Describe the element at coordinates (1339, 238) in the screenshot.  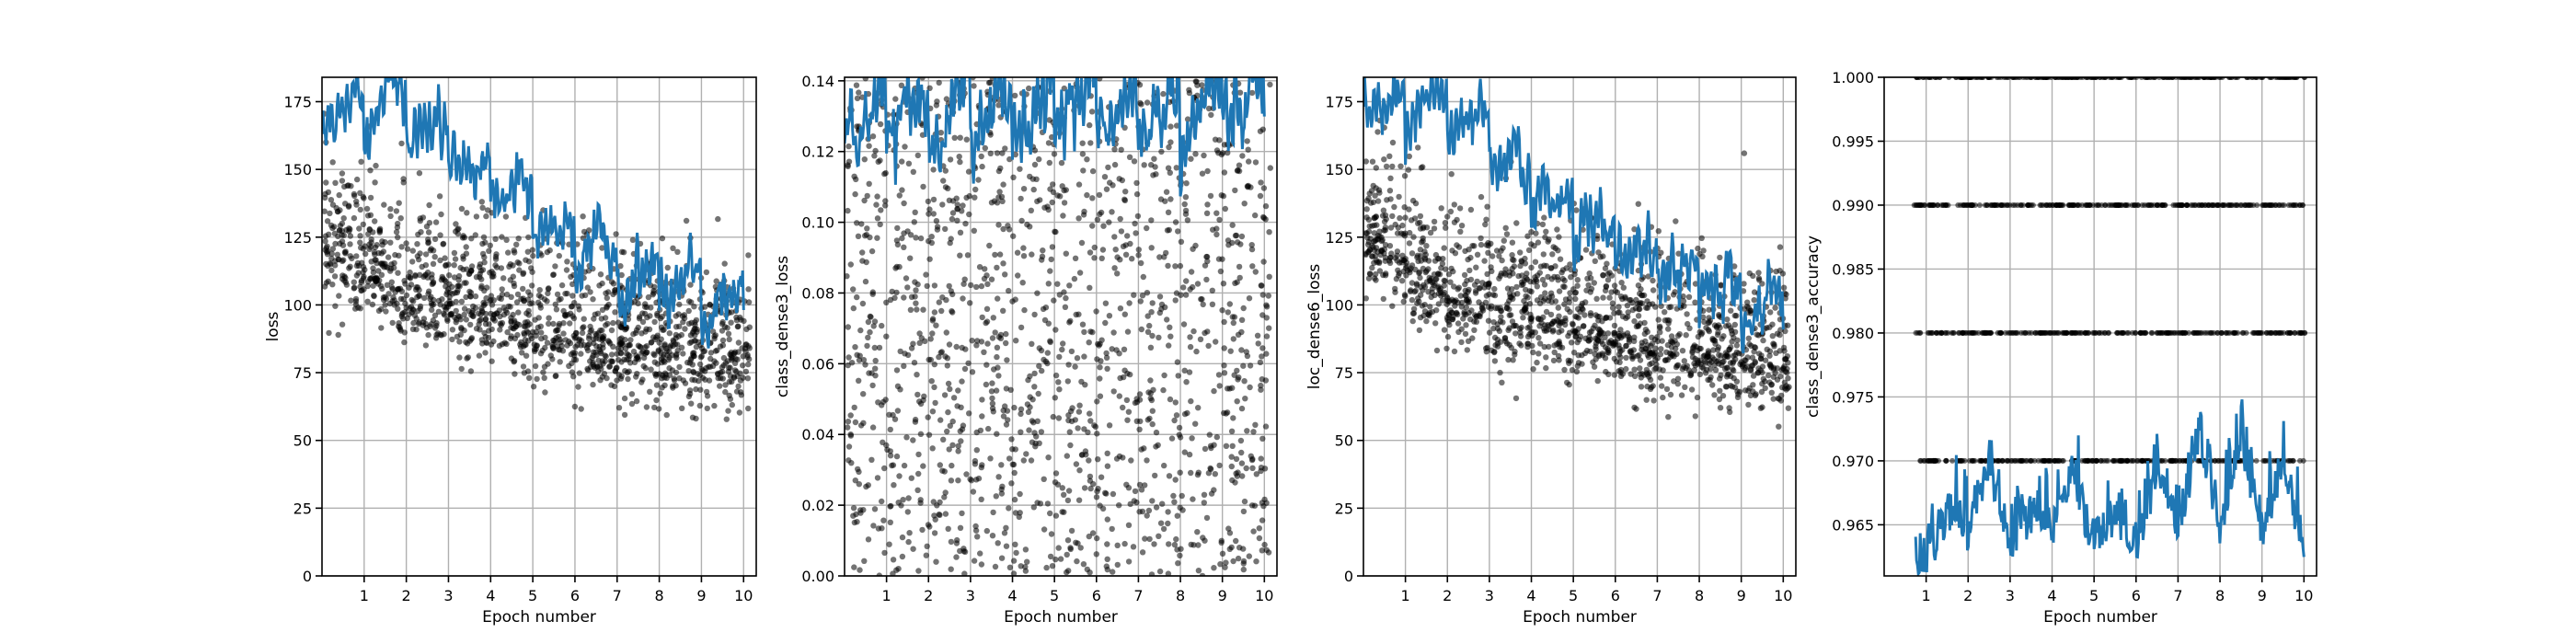
I see `y-tick-label: 125` at that location.